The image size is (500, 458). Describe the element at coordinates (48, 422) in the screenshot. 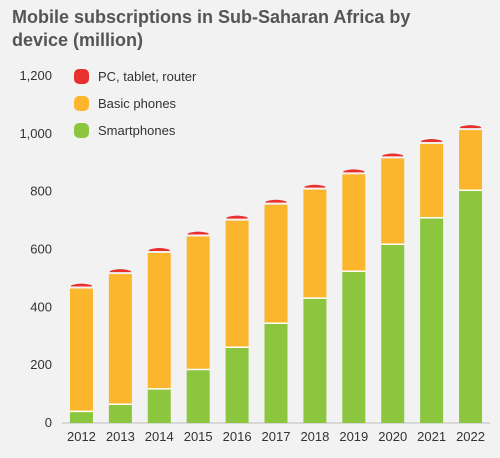

I see `y-tick-label: 0` at that location.